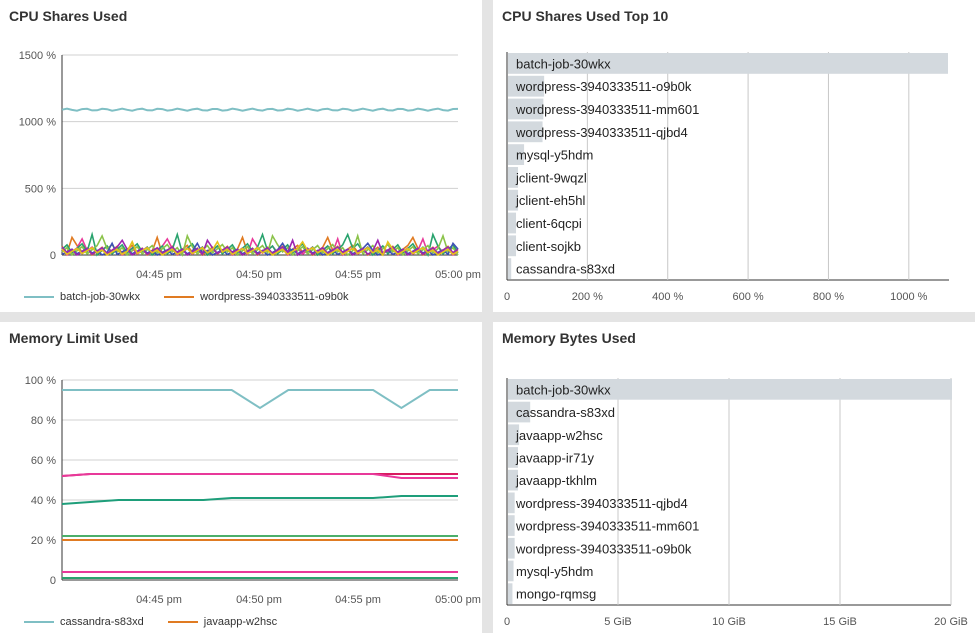 The width and height of the screenshot is (975, 633). Describe the element at coordinates (729, 622) in the screenshot. I see `x-tick-label: 10 GiB` at that location.